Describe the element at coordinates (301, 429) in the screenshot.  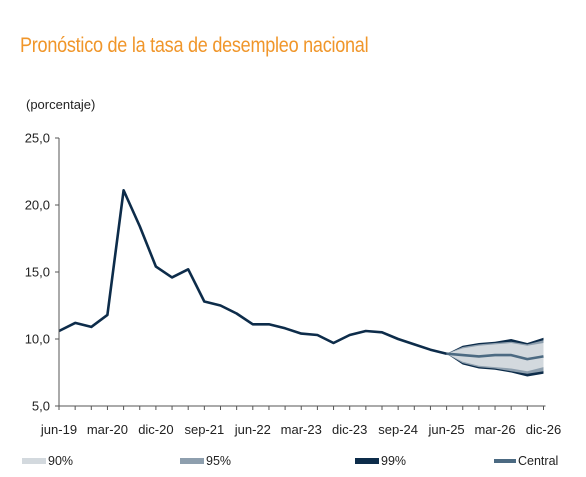
I see `x-tick-label: mar-23` at that location.